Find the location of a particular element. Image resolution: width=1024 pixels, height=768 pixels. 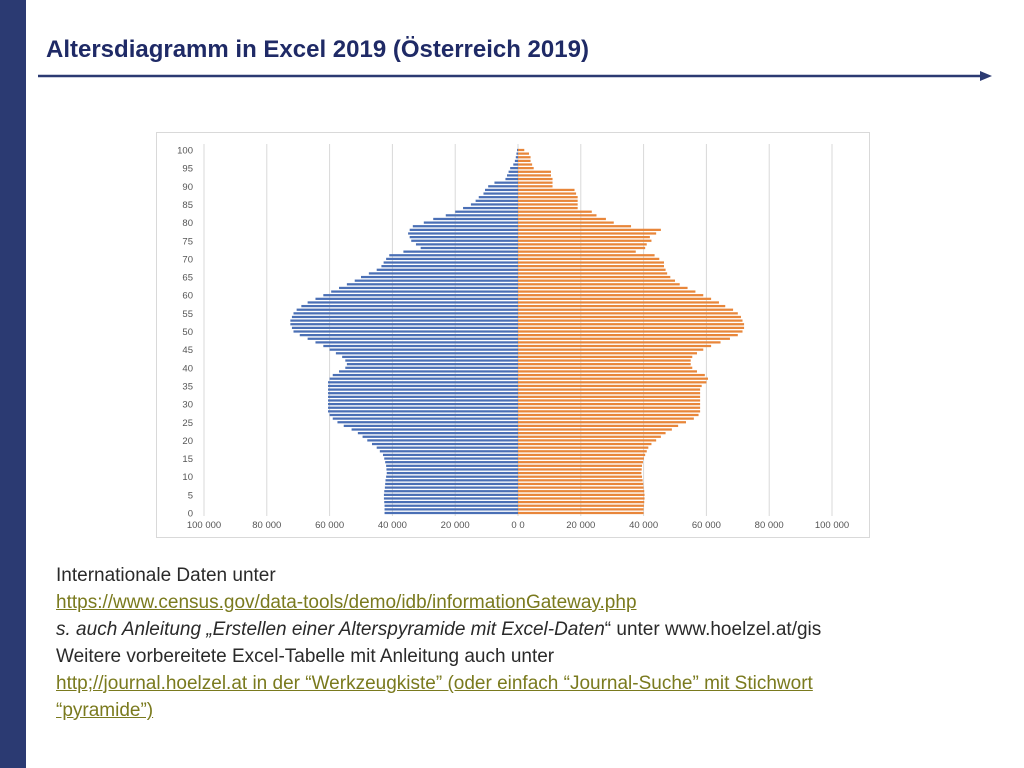

x-tick-label: 0 0 is located at coordinates (517, 525).